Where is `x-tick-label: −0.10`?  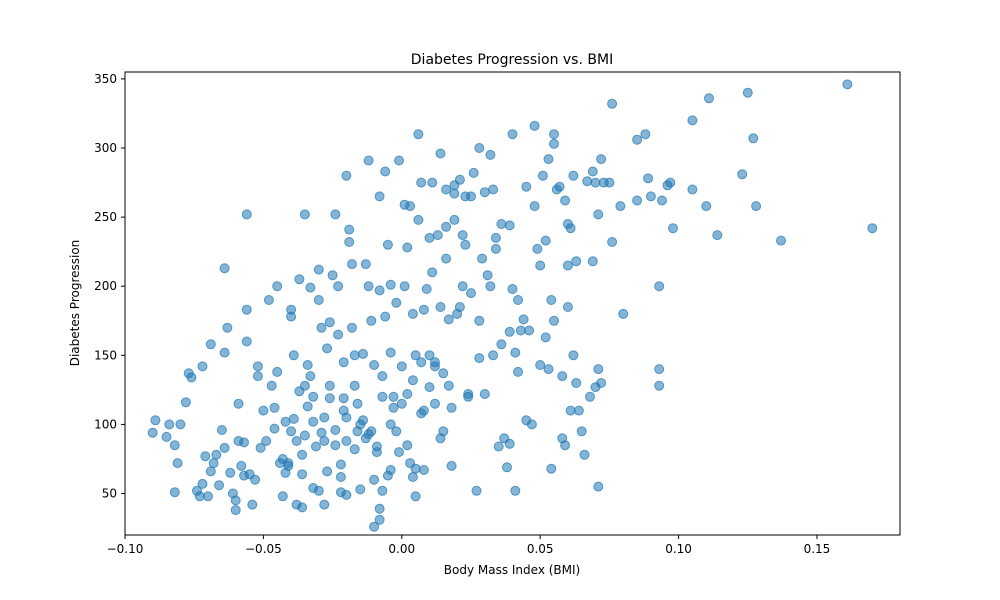
x-tick-label: −0.10 is located at coordinates (125, 549).